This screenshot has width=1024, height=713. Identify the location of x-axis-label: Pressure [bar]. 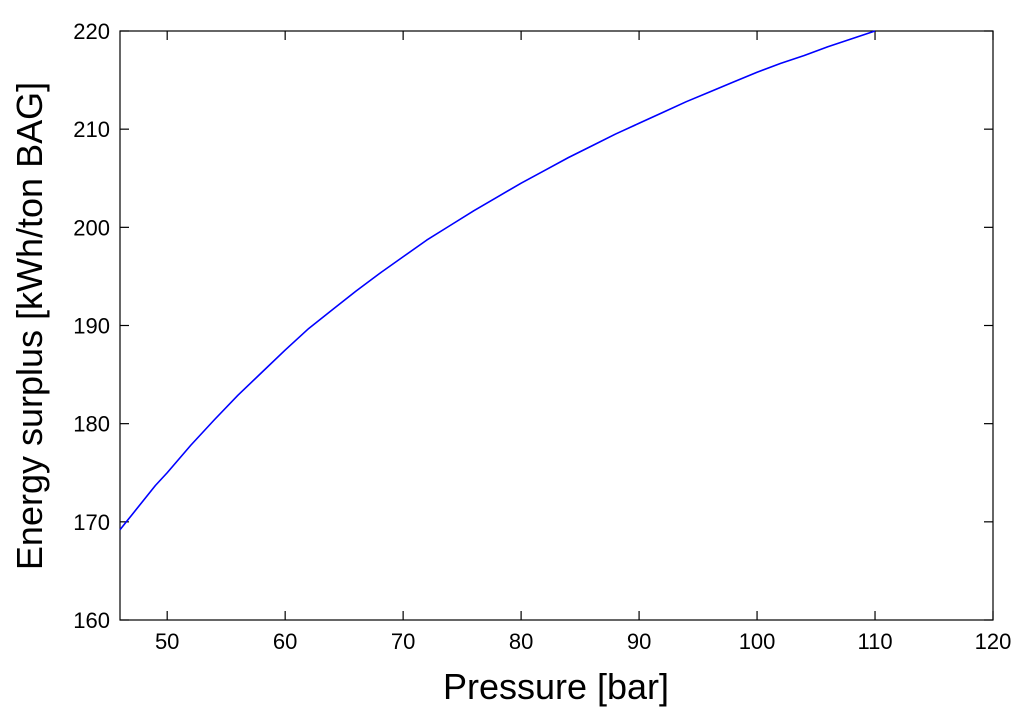
(556, 686).